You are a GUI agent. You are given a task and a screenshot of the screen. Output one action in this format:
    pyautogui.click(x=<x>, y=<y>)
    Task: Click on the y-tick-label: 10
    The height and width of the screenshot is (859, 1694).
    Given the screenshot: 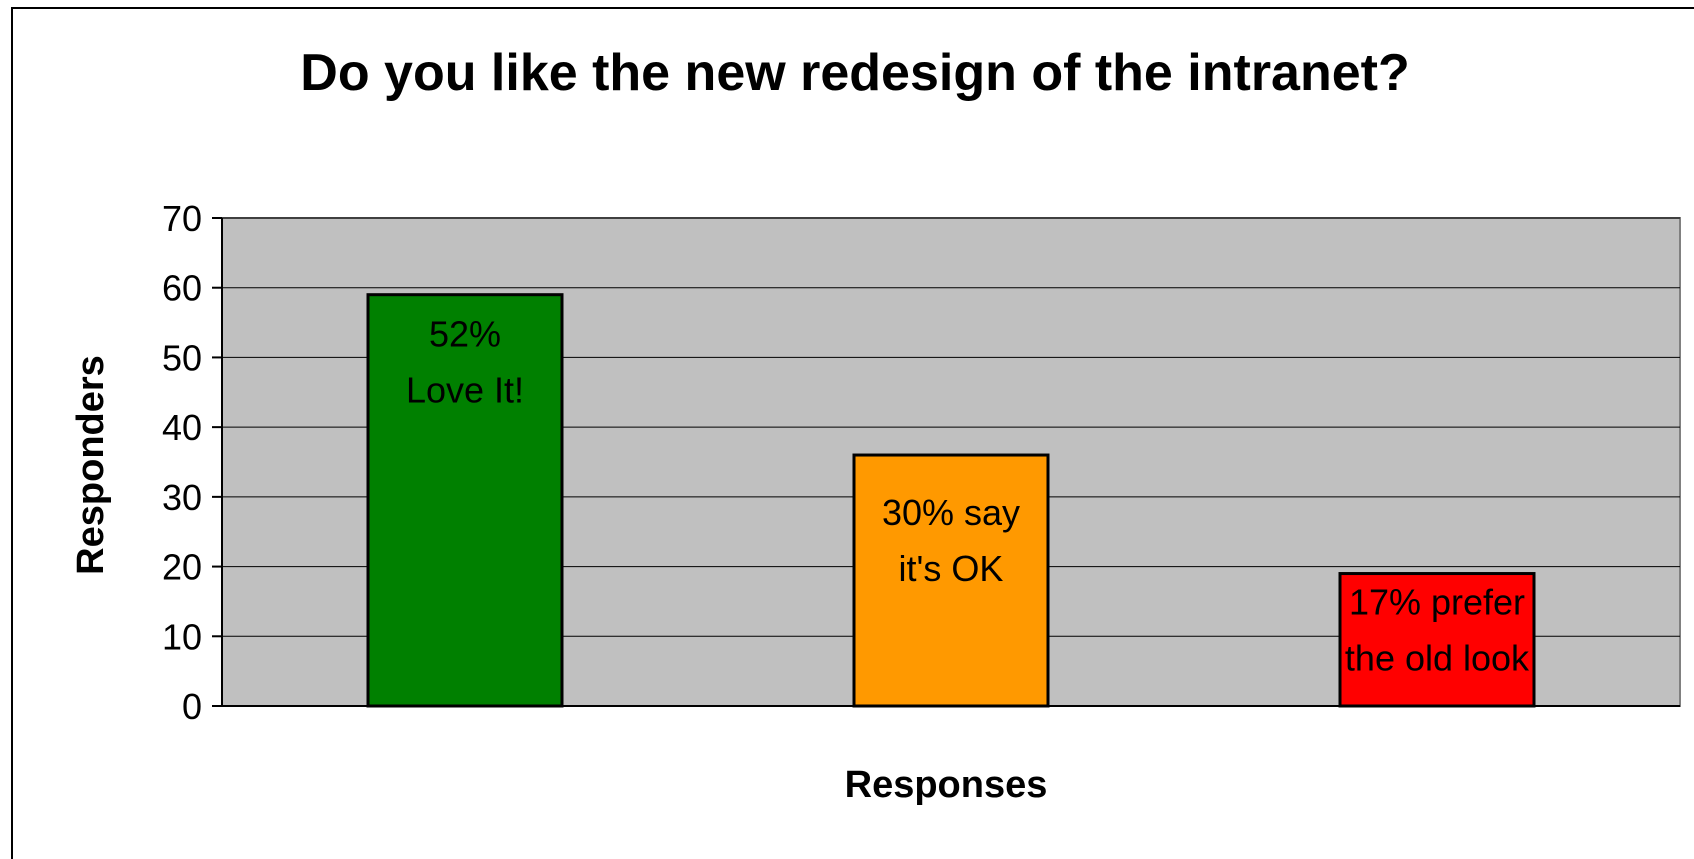 What is the action you would take?
    pyautogui.click(x=182, y=636)
    